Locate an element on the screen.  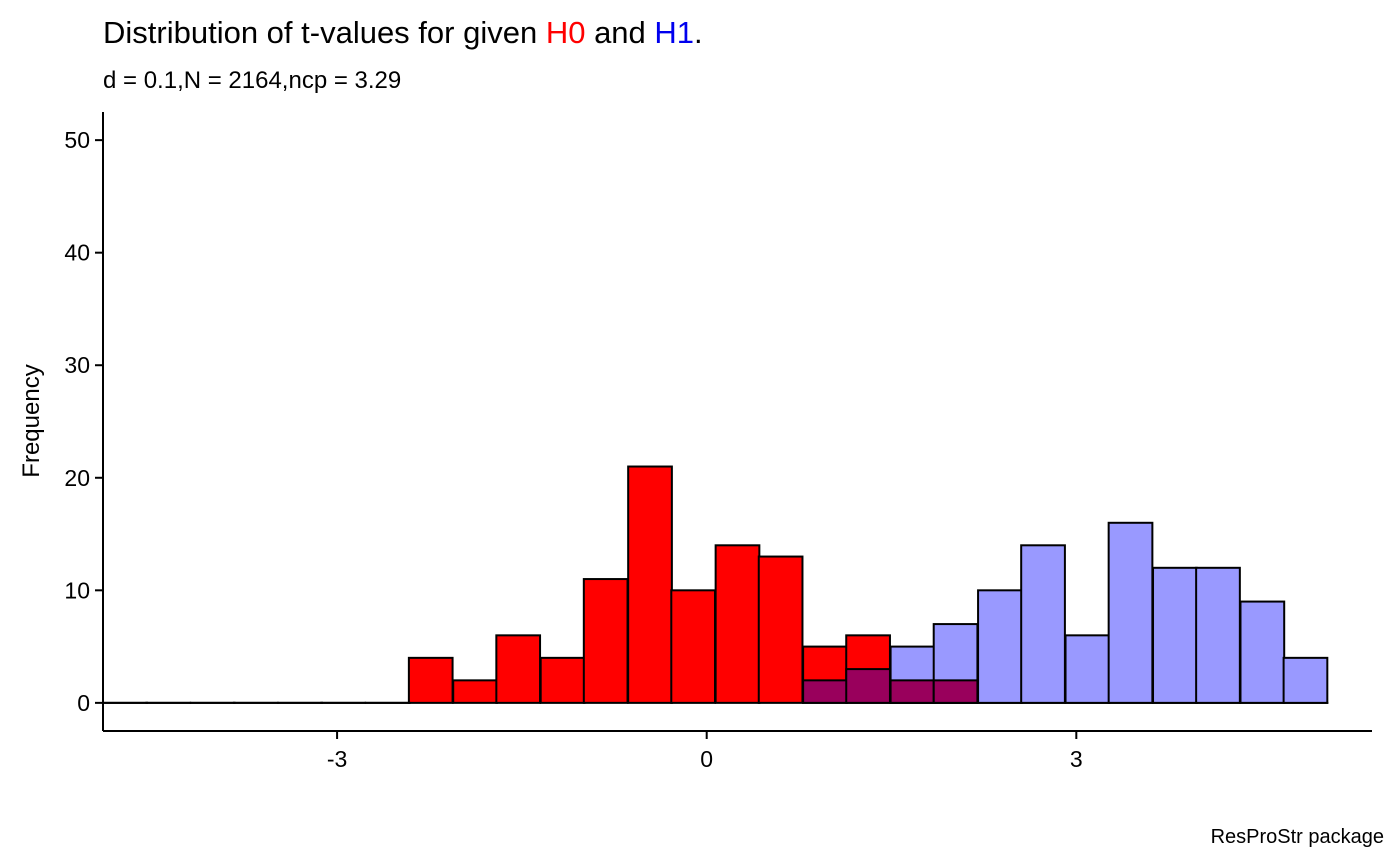
chart-title-prefix: Distribution of t-values for given is located at coordinates (324, 32).